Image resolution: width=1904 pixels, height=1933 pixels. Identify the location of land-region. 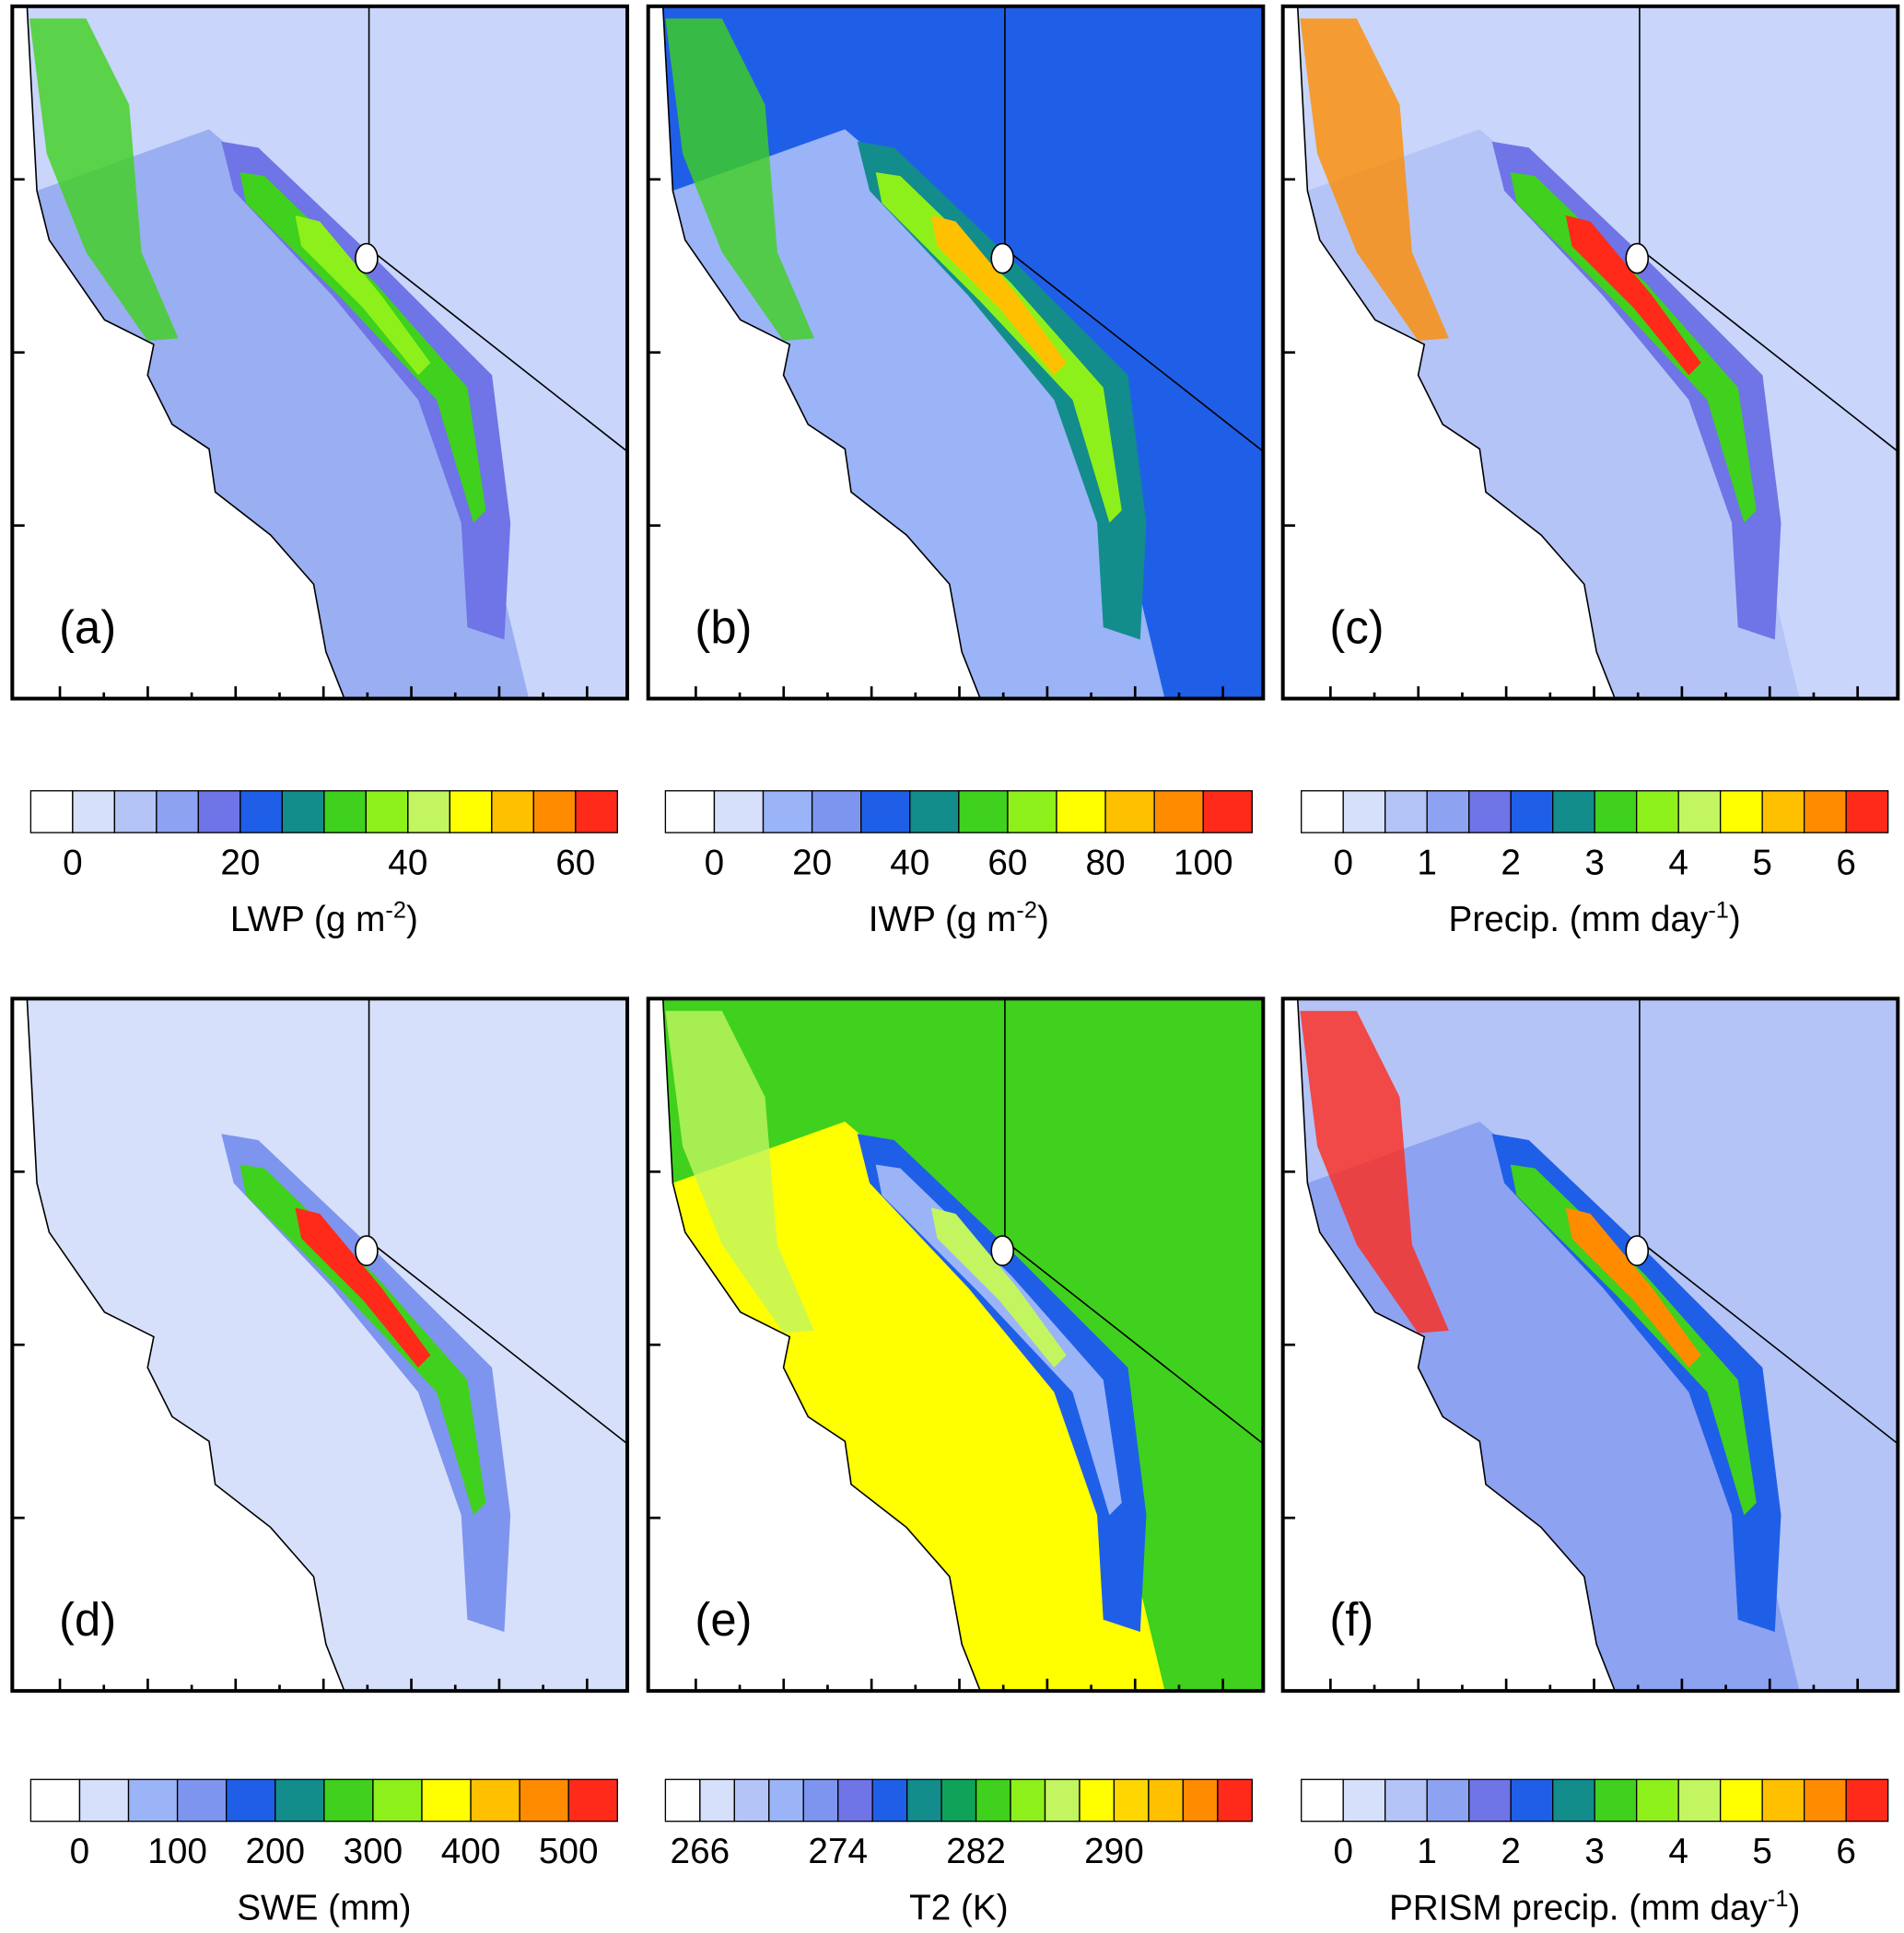
(1553, 414).